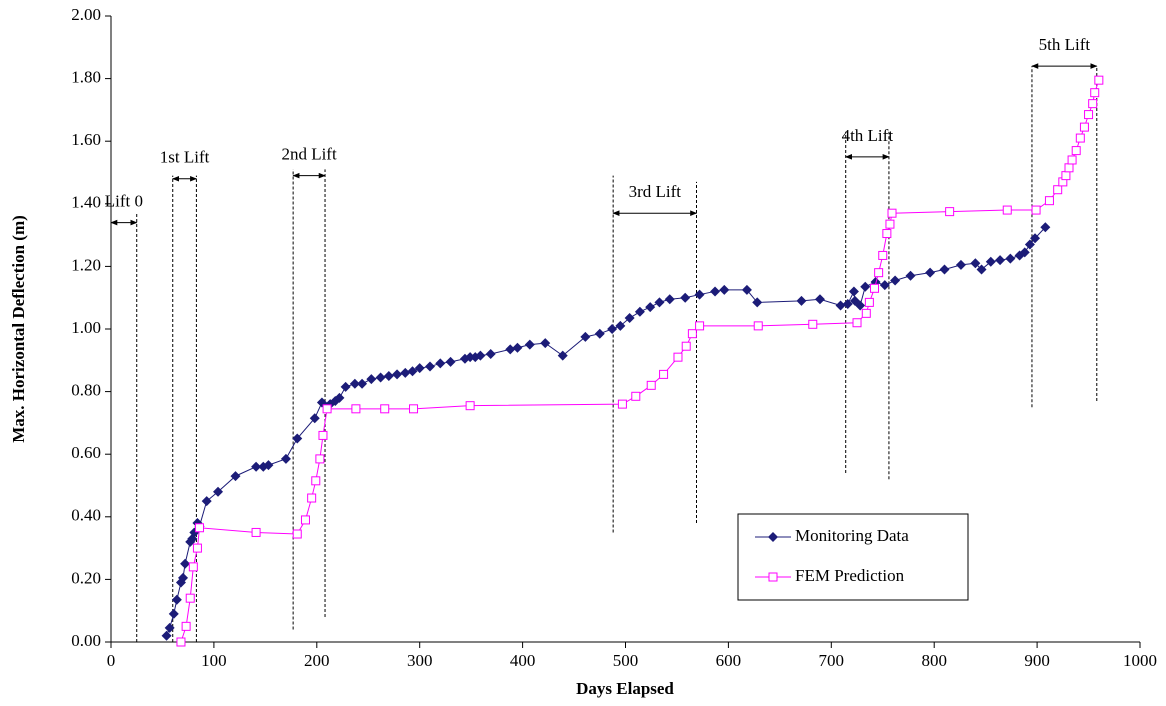 This screenshot has height=706, width=1166. Describe the element at coordinates (850, 575) in the screenshot. I see `legend-label: FEM Prediction` at that location.